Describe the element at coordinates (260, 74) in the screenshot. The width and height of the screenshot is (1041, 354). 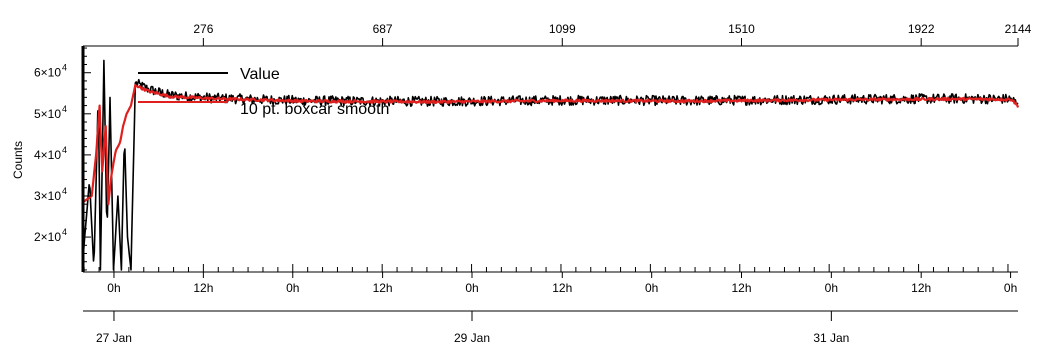
I see `legend-label: Value` at that location.